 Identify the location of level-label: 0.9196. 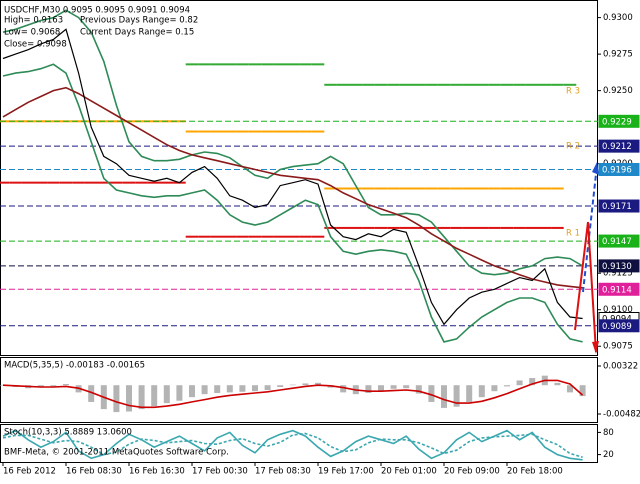
(617, 171).